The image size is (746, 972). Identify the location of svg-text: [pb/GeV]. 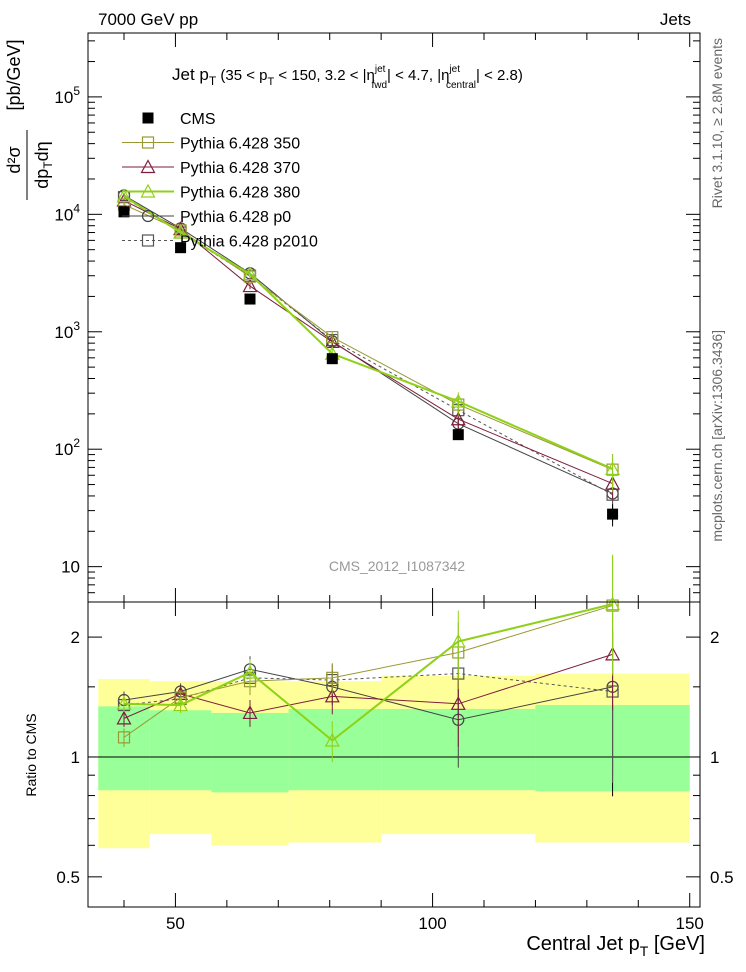
(14, 74).